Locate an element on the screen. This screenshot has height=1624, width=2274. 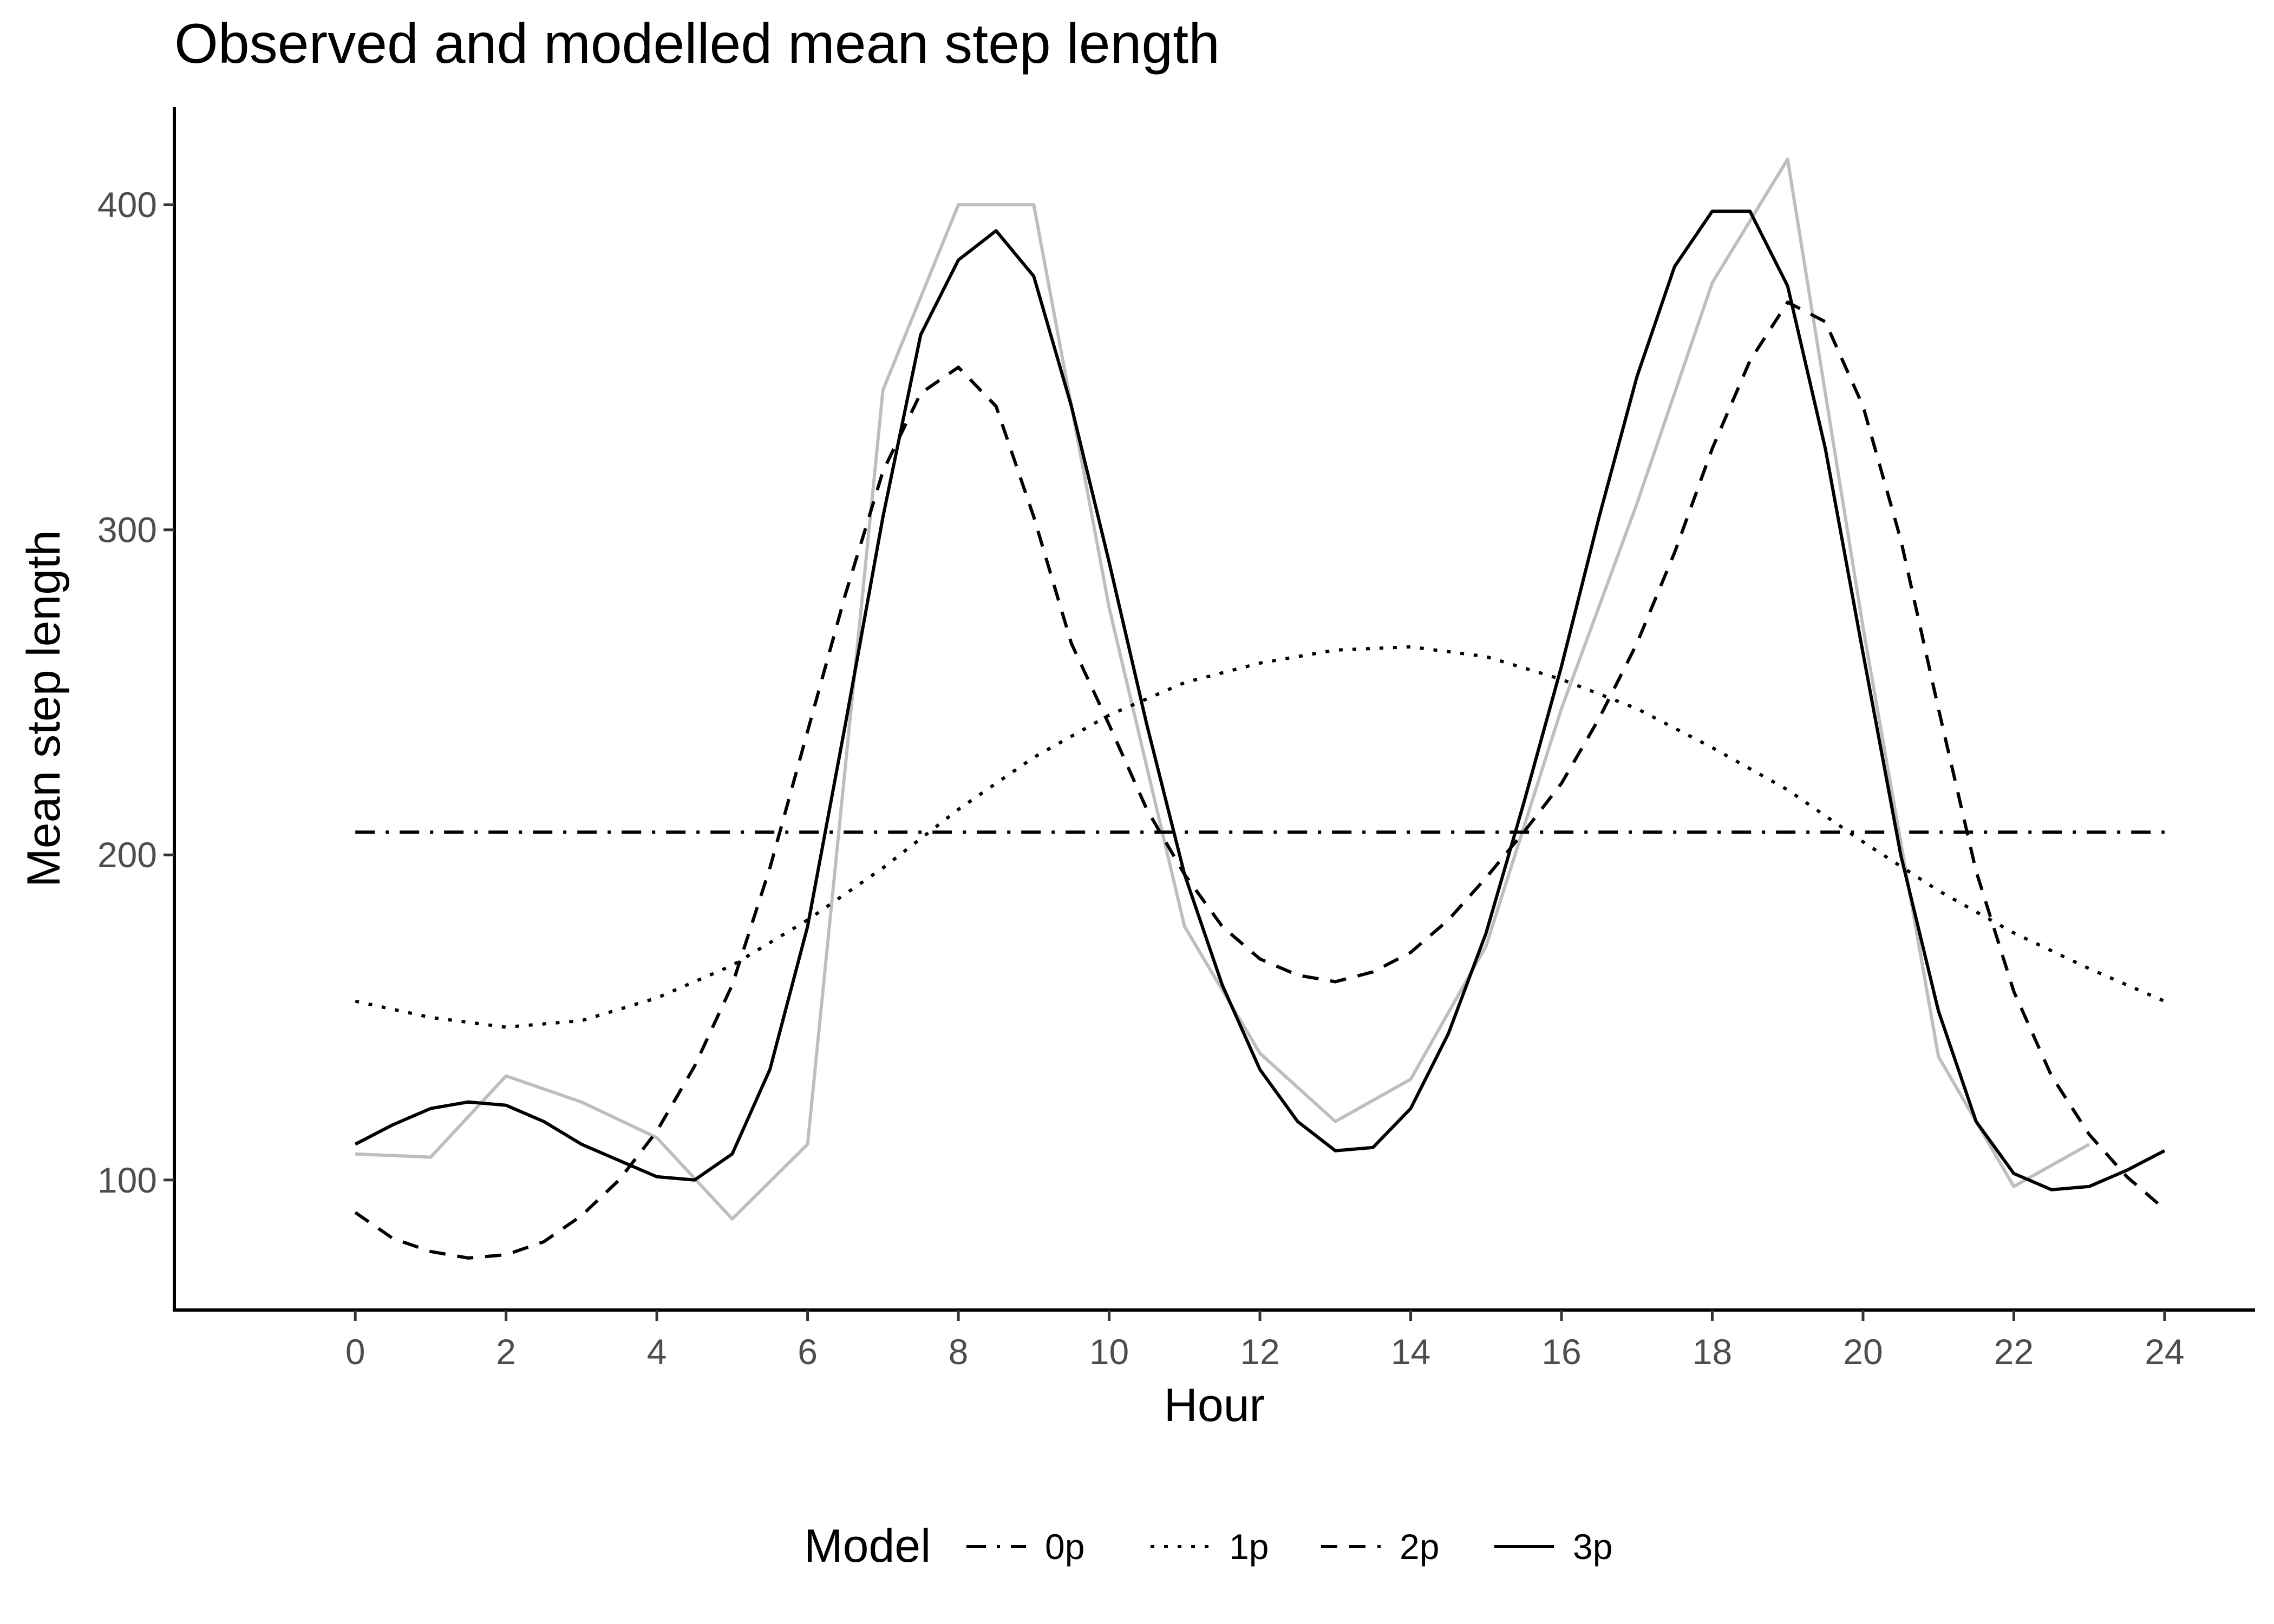
legend-label-1p: 1p is located at coordinates (1249, 1547).